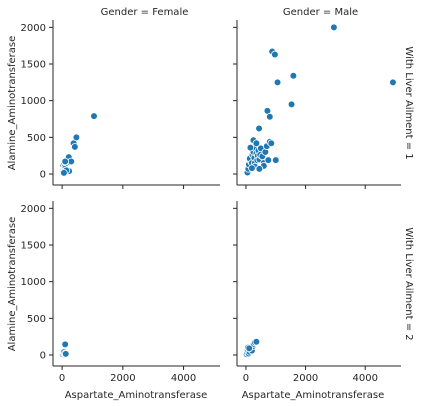  Describe the element at coordinates (408, 283) in the screenshot. I see `row-title-ailment-2: With Liver Ailment = 2` at that location.